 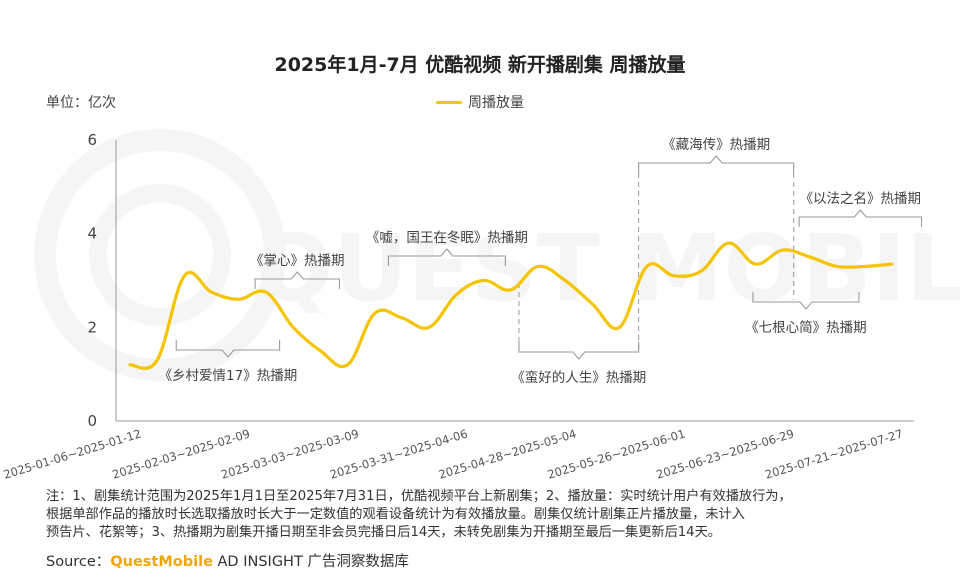 I want to click on y-tick-label: 0, so click(x=92, y=421).